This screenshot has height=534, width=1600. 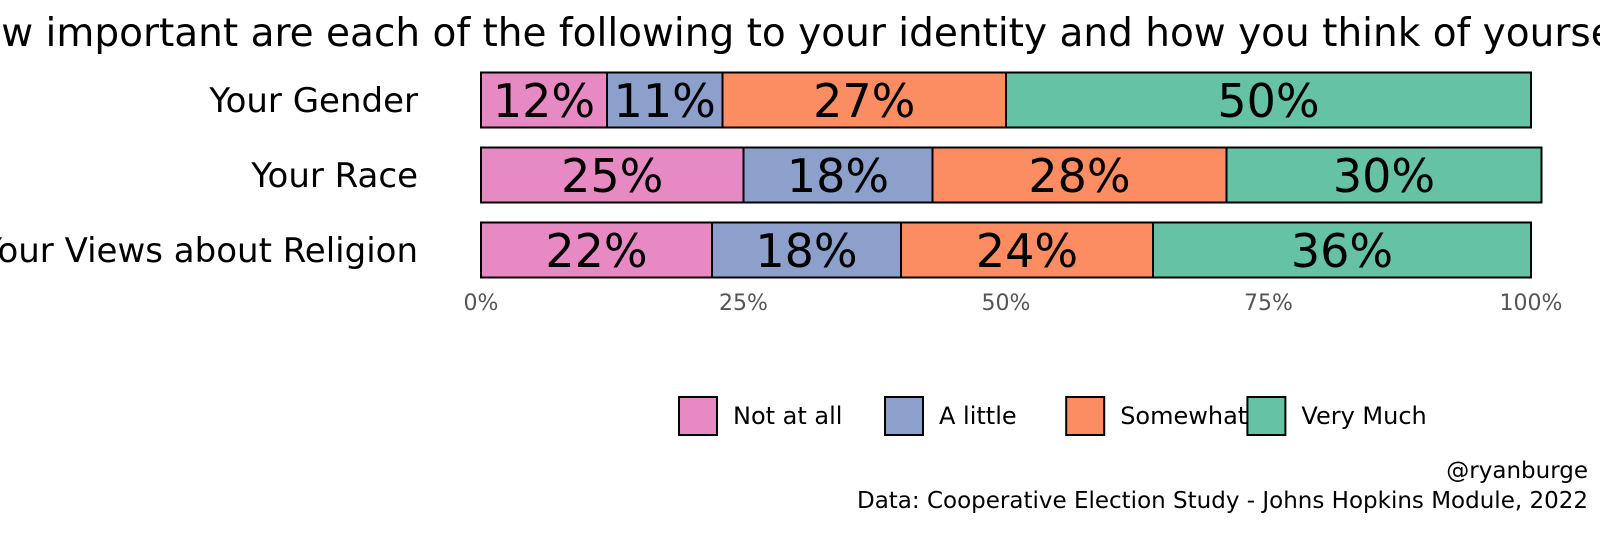 I want to click on legend-key-somewhat, so click(x=1085, y=416).